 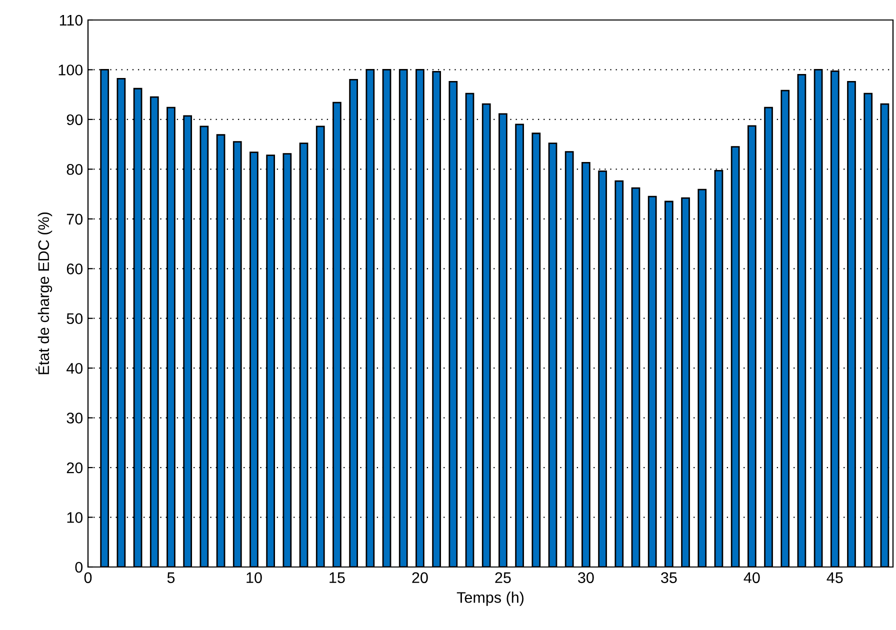 What do you see at coordinates (74, 219) in the screenshot?
I see `y-tick-label: 70` at bounding box center [74, 219].